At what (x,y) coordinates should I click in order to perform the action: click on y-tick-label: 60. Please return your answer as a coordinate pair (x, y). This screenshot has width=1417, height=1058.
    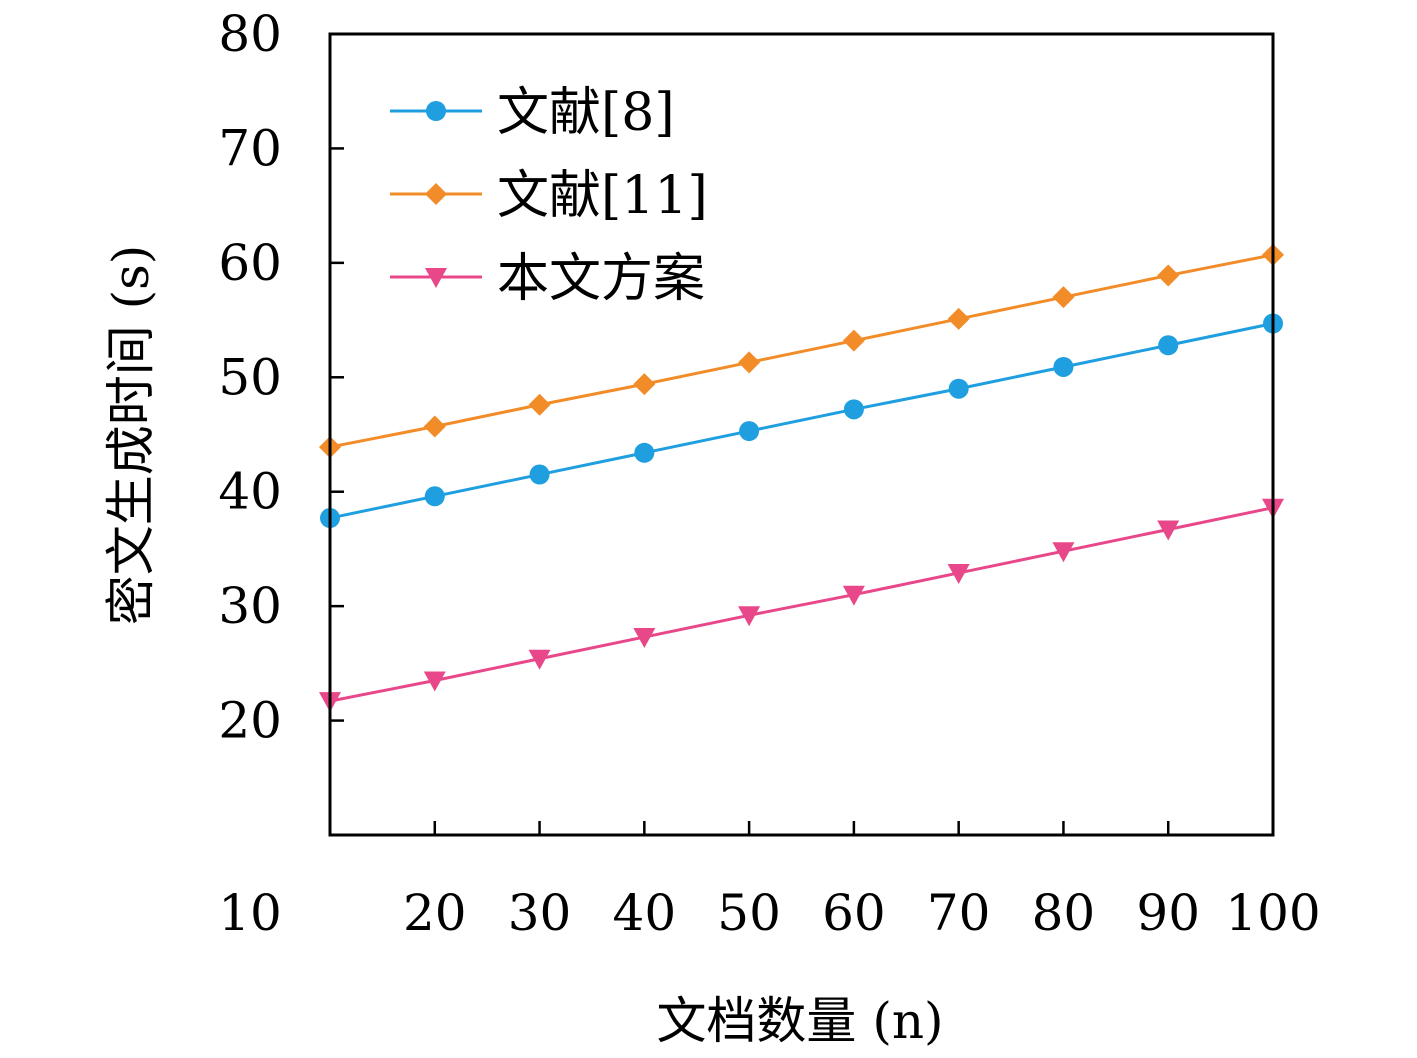
    Looking at the image, I should click on (250, 263).